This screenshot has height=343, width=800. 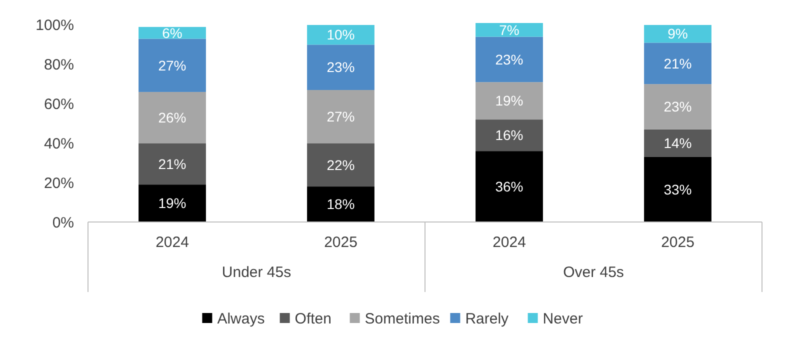 I want to click on data-label: 22%, so click(x=340, y=164).